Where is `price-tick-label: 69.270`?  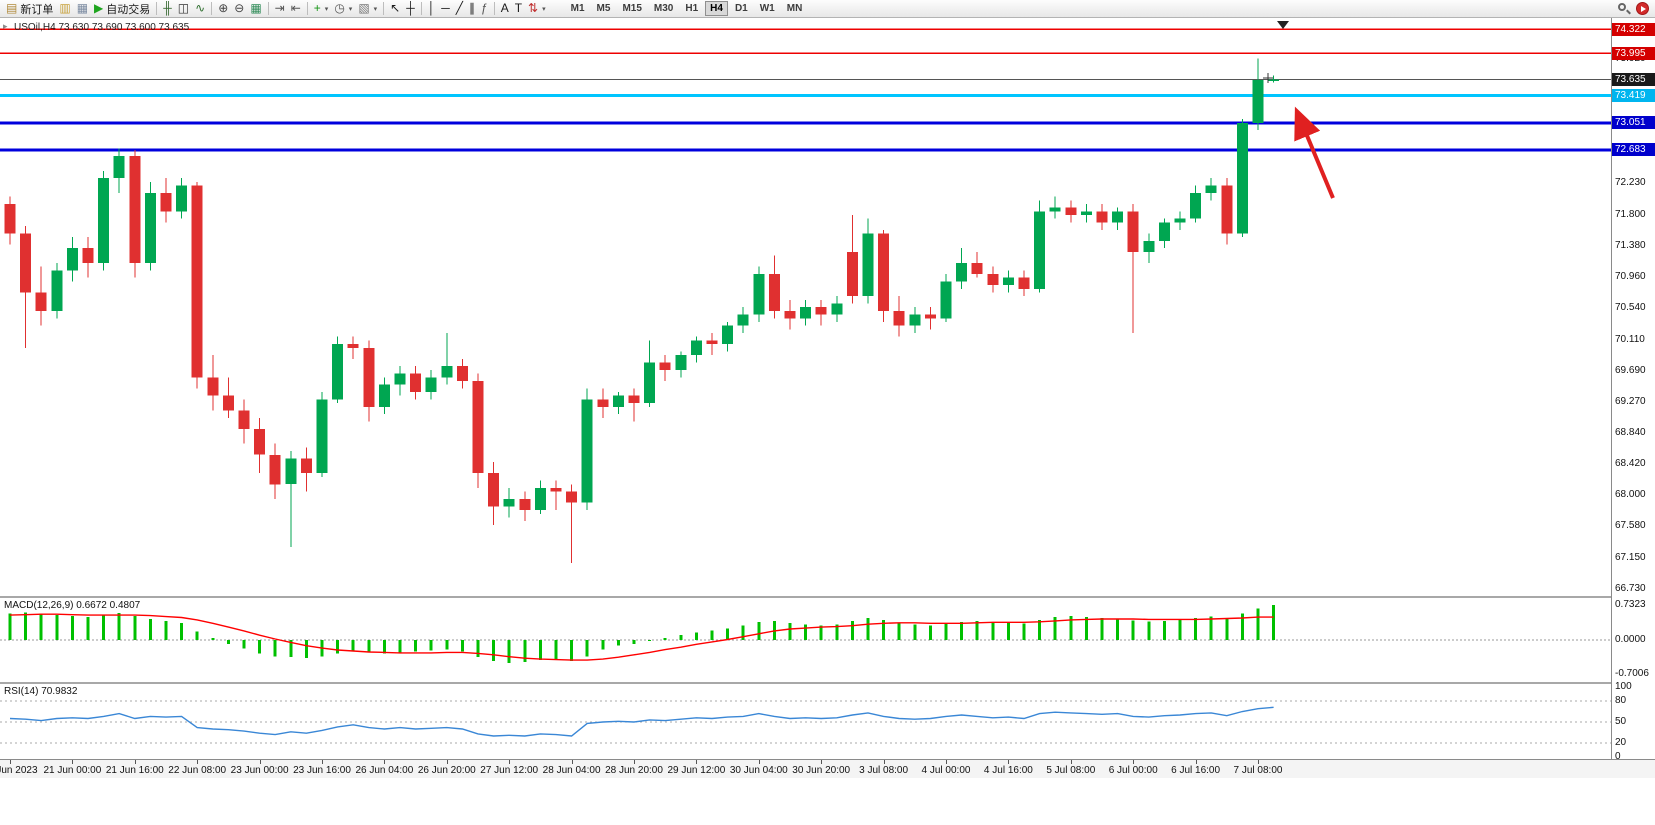 price-tick-label: 69.270 is located at coordinates (1630, 401).